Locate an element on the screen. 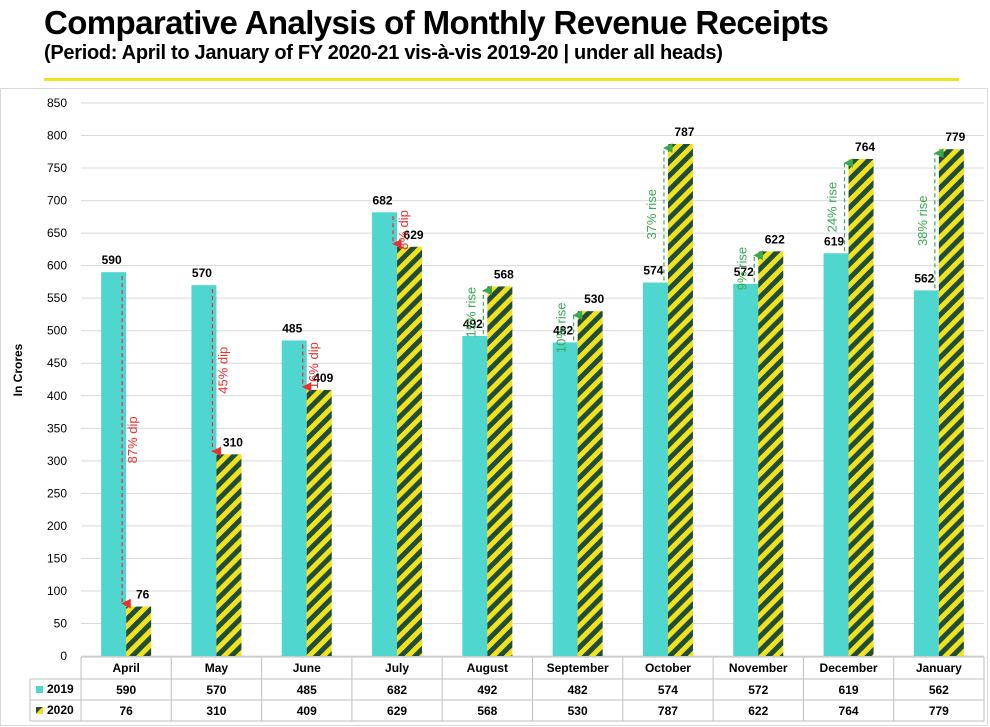 This screenshot has height=727, width=990. data-label-2020: 310 is located at coordinates (233, 442).